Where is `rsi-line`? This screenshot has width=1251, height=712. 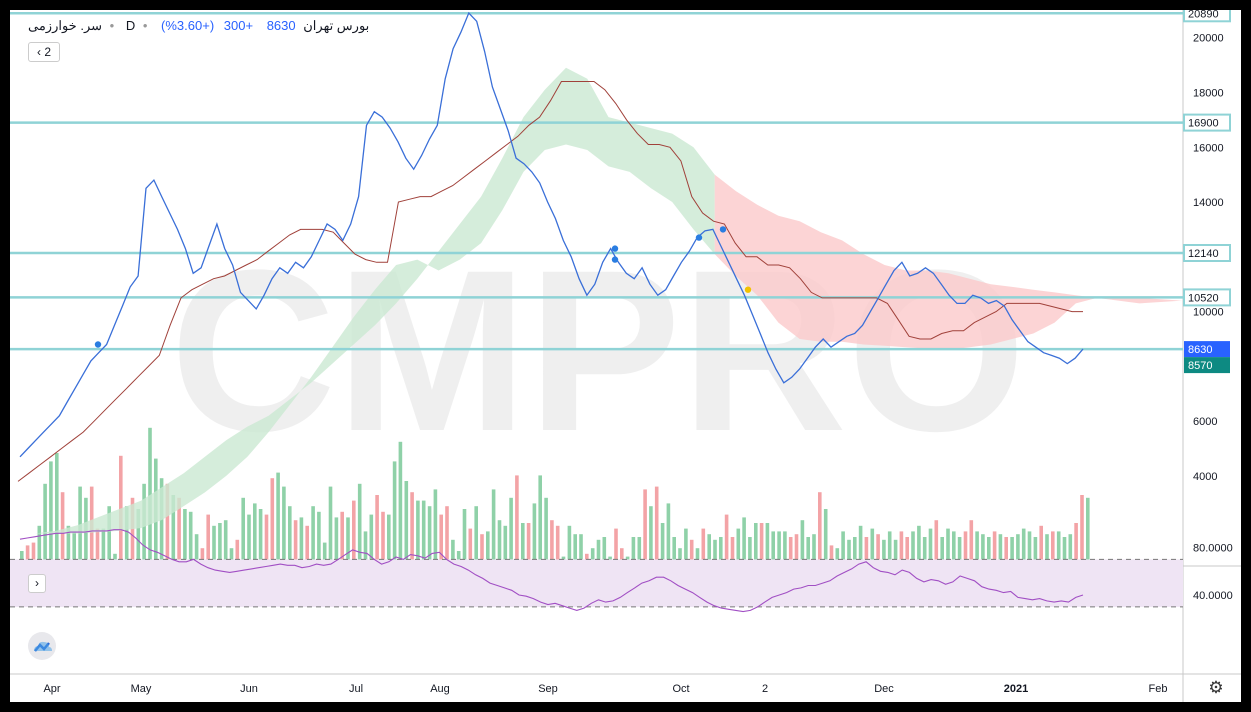
rsi-line is located at coordinates (551, 571).